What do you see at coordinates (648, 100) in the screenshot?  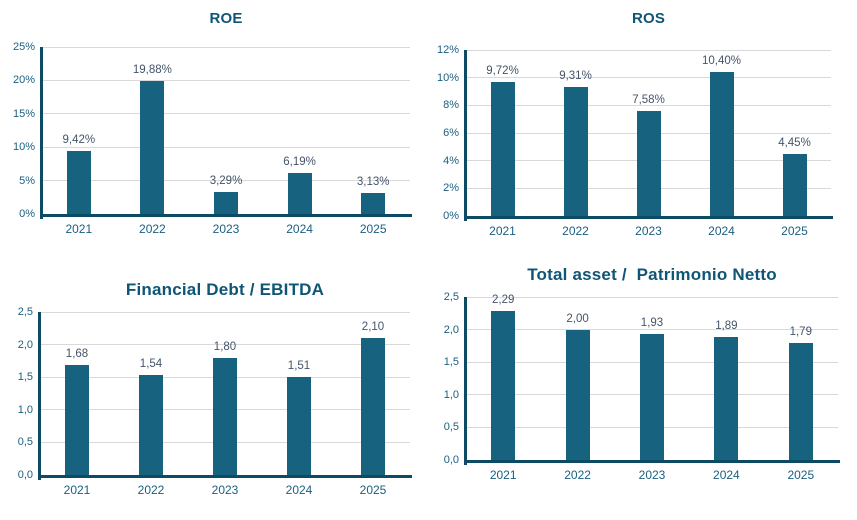 I see `bar-value-label: 7,58%` at bounding box center [648, 100].